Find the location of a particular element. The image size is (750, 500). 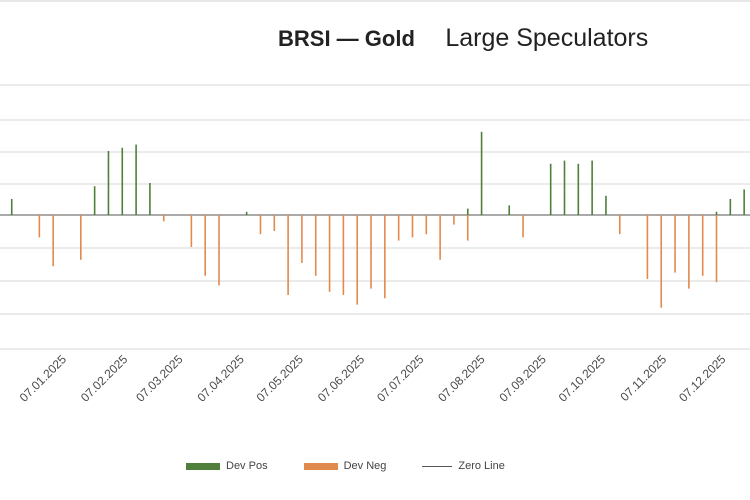

x-tick-label: 07.09.2025 is located at coordinates (522, 378).